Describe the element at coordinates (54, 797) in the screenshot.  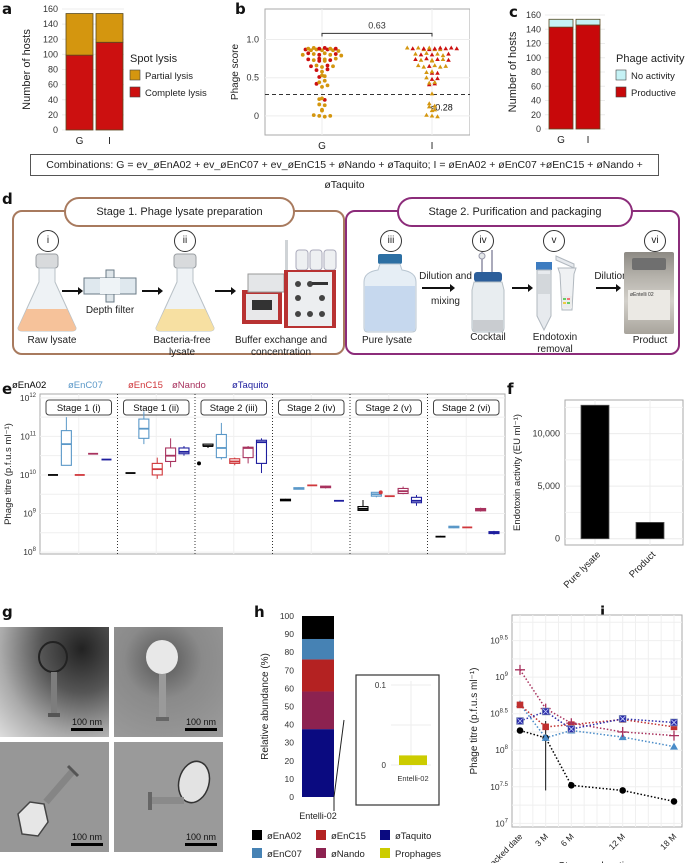
I see `micrograph-3: 100 nm` at that location.